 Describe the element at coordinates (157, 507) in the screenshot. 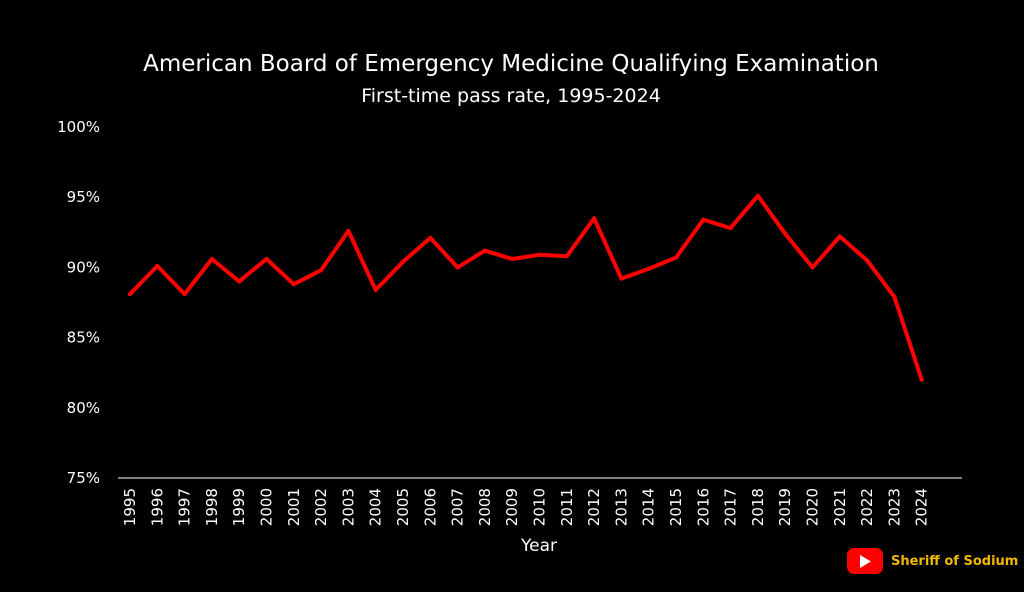

I see `x-tick-label: 1996` at that location.